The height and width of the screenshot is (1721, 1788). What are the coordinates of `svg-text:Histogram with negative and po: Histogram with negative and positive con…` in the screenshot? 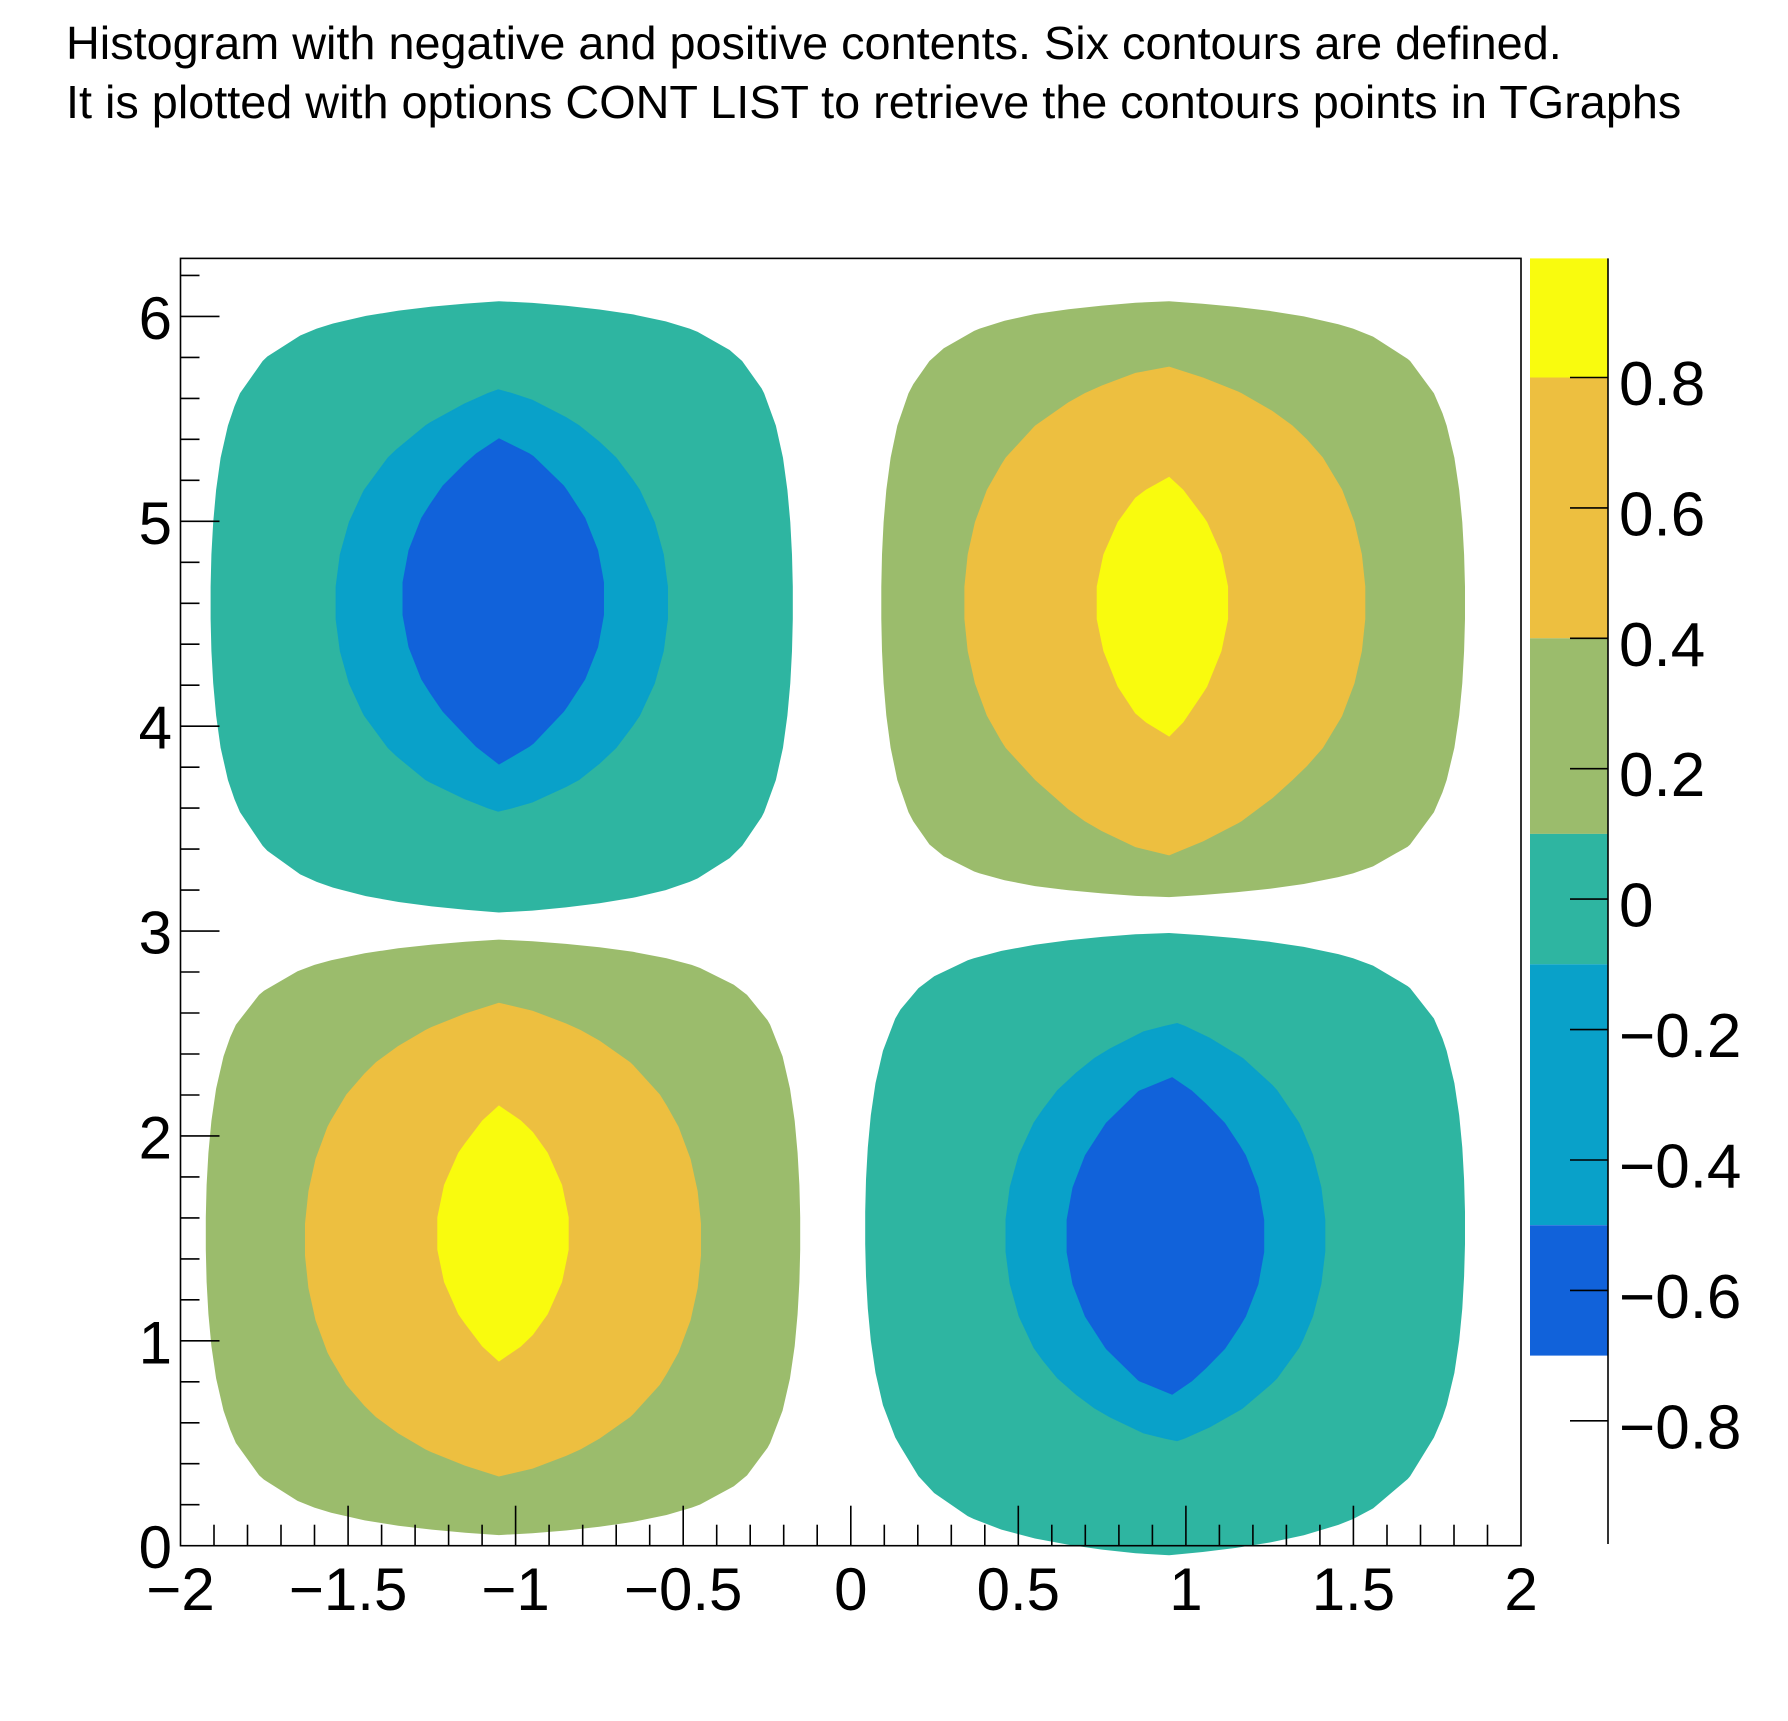 It's located at (814, 43).